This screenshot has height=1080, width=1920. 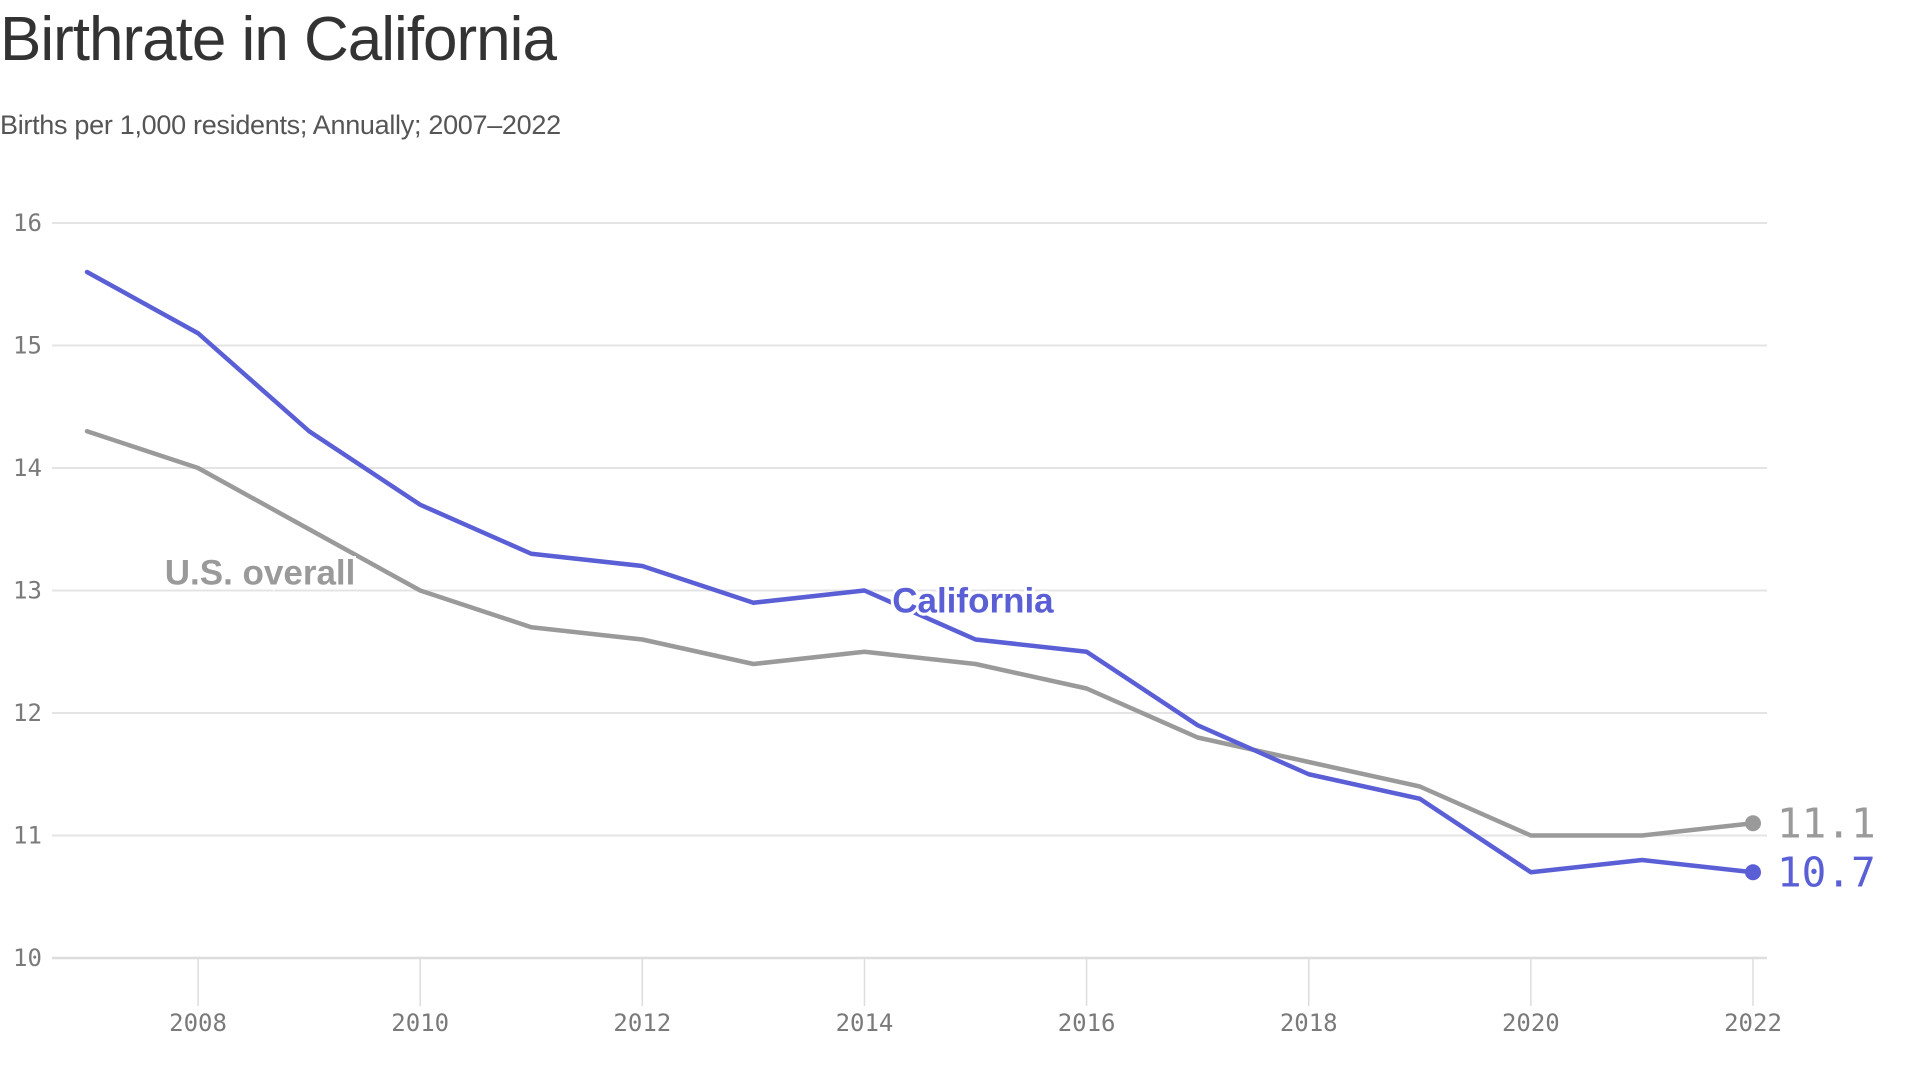 What do you see at coordinates (27, 468) in the screenshot?
I see `y-tick-label: 14` at bounding box center [27, 468].